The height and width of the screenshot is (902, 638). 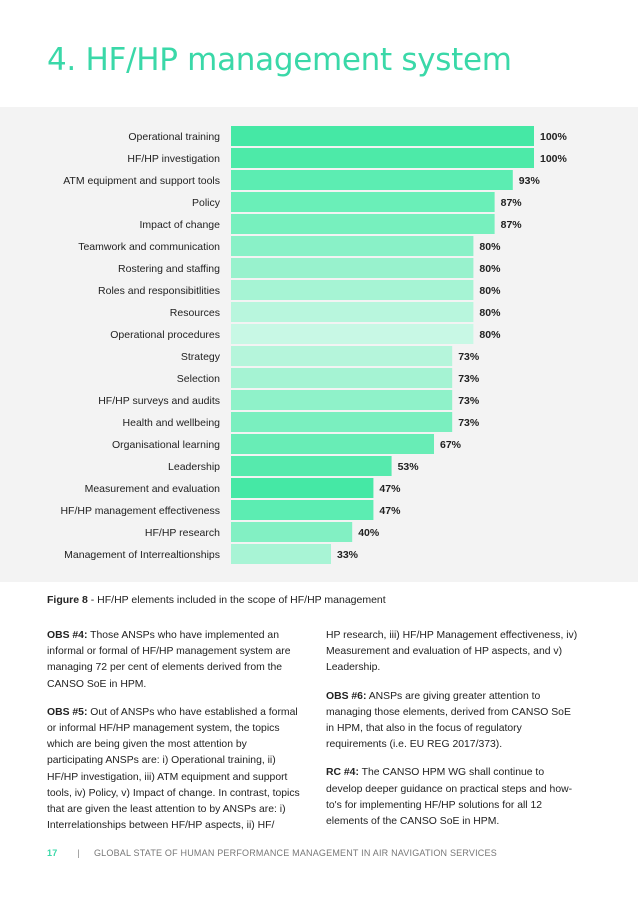 What do you see at coordinates (141, 181) in the screenshot?
I see `category-label: ATM equipment and support tools` at bounding box center [141, 181].